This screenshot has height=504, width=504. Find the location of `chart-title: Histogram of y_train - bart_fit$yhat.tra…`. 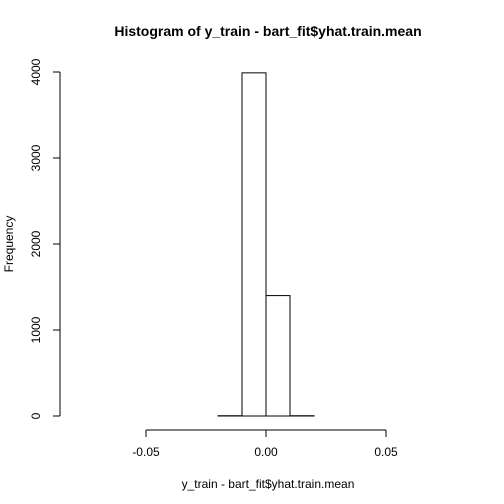

chart-title: Histogram of y_train - bart_fit$yhat.tra… is located at coordinates (267, 31).